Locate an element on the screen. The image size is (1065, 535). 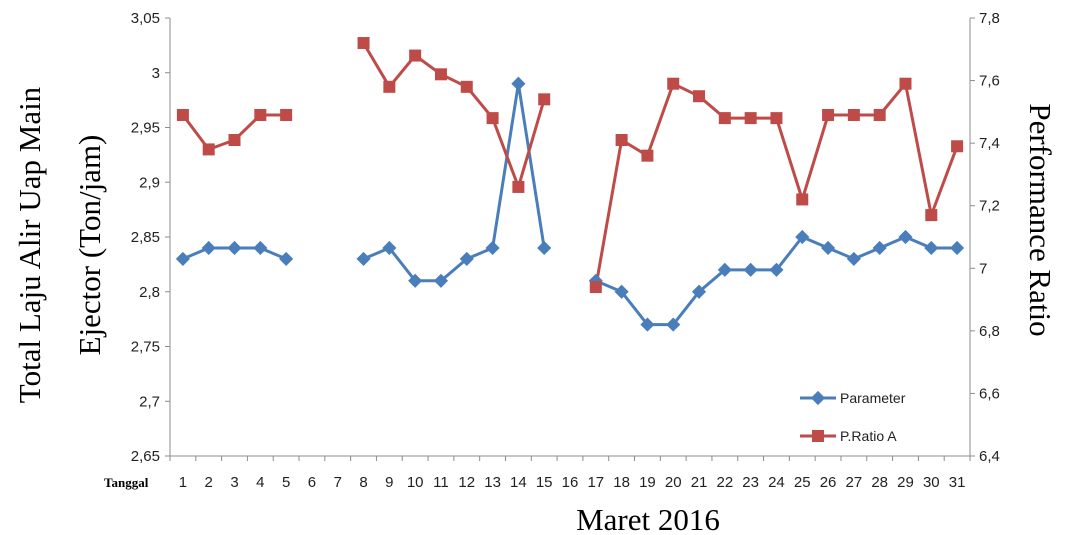
x-tick-label: 26 is located at coordinates (828, 482).